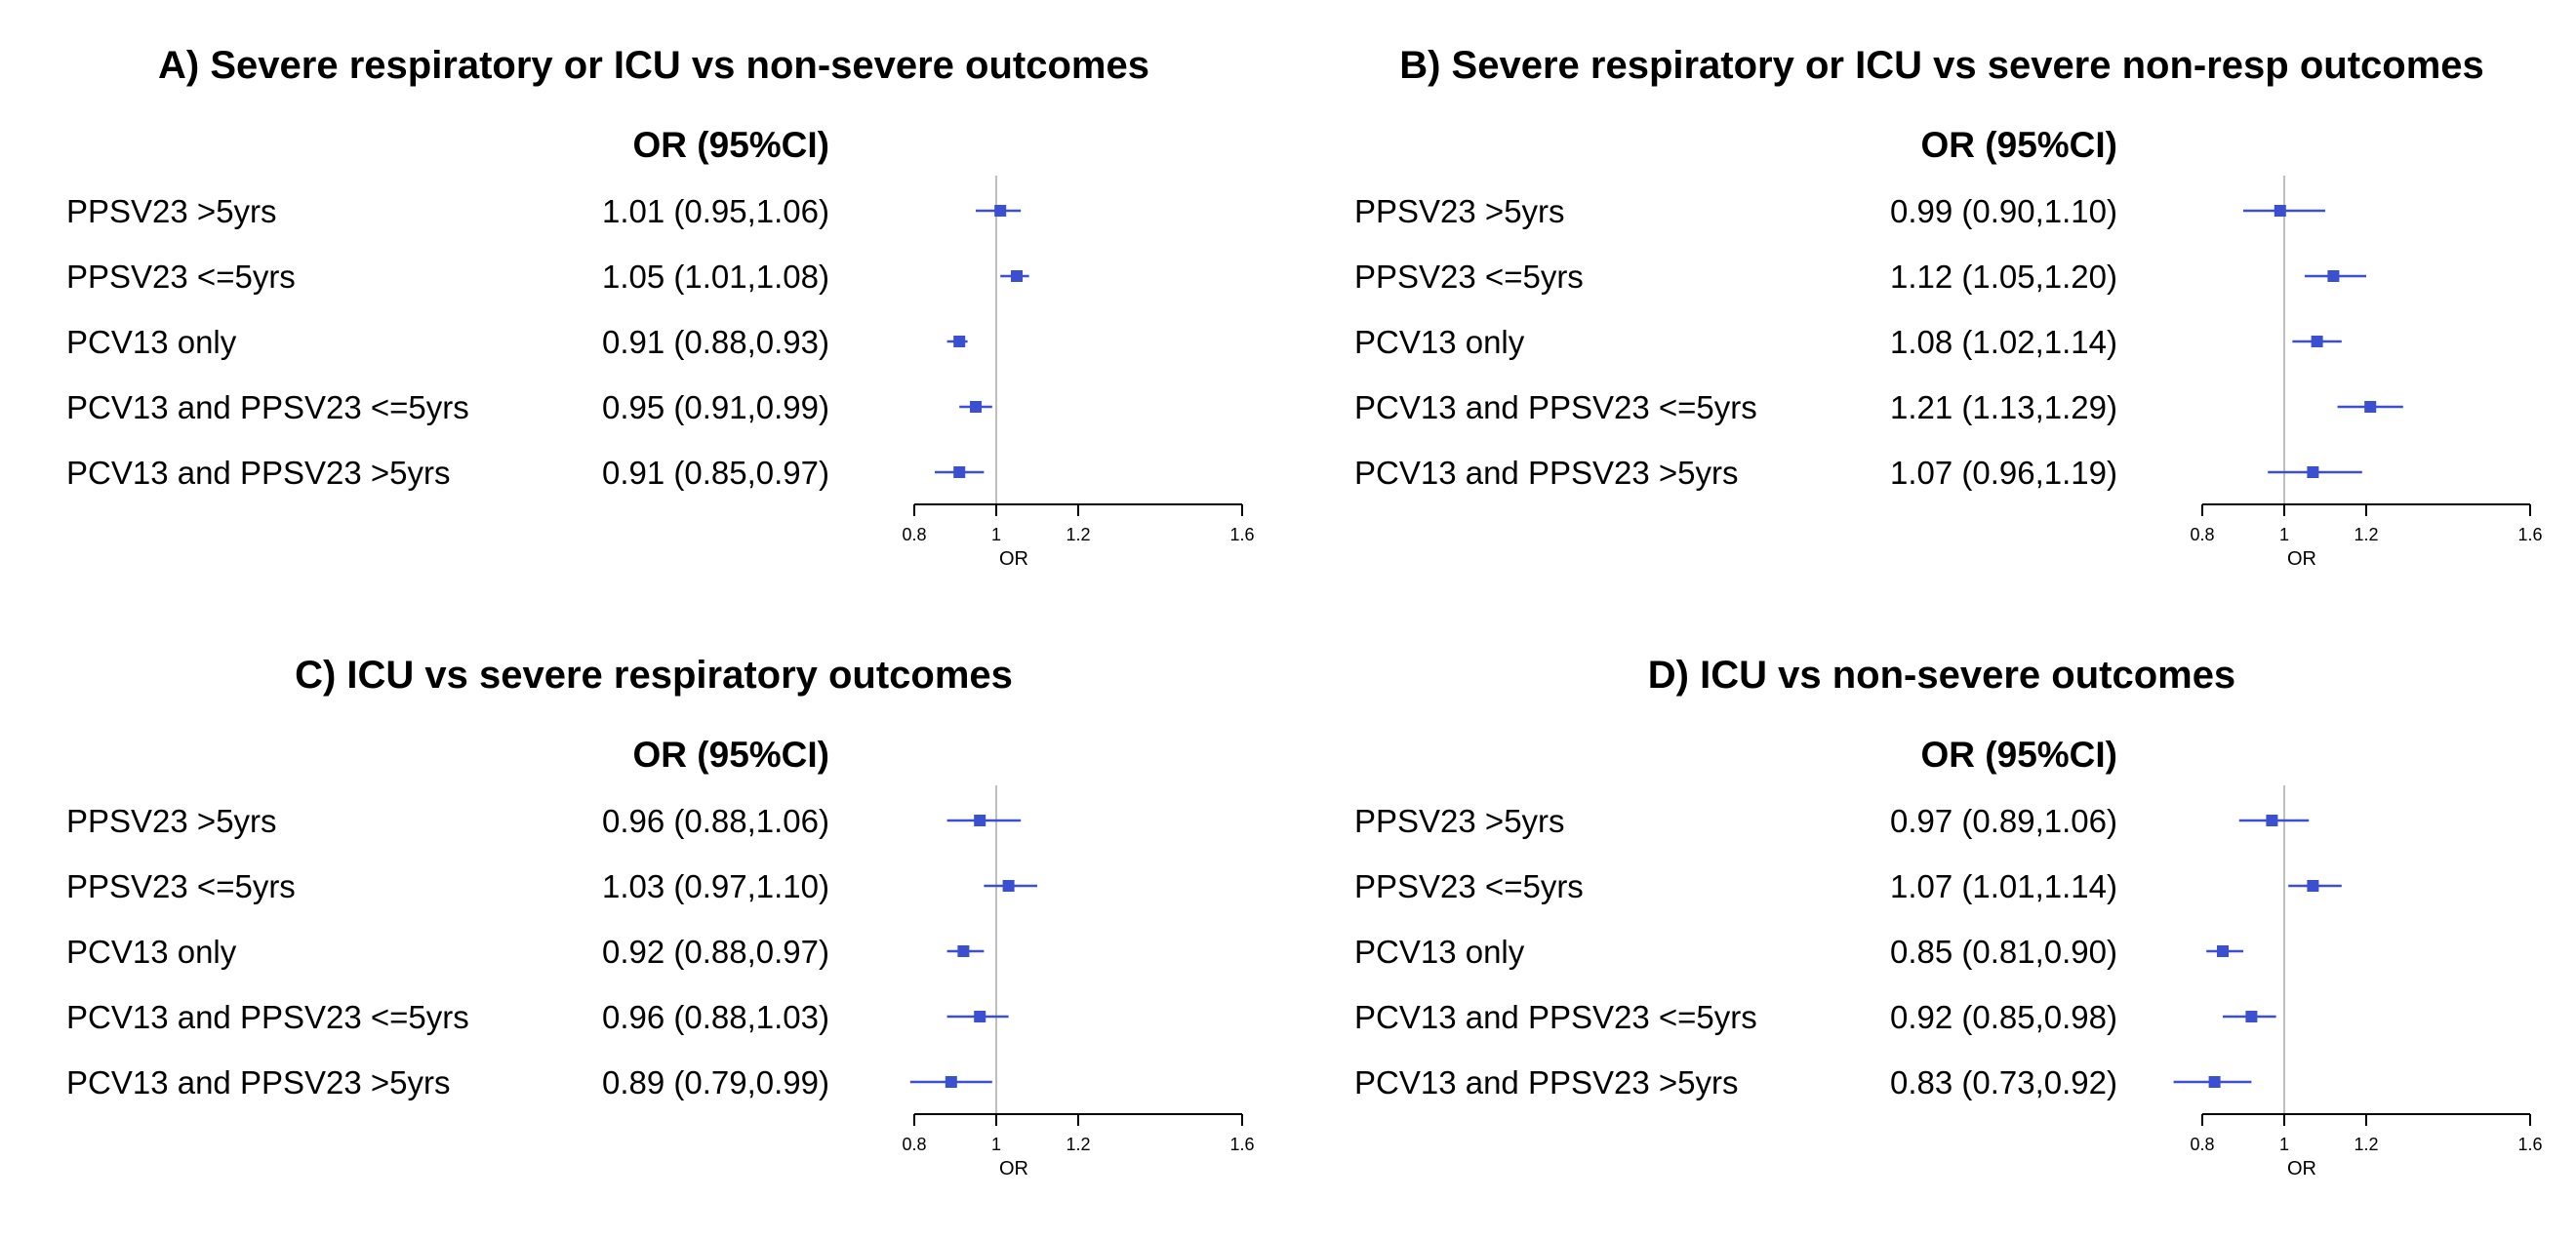 This screenshot has width=2576, height=1240. Describe the element at coordinates (2003, 1017) in the screenshot. I see `row-or-value: 0.92 (0.85,0.98)` at that location.